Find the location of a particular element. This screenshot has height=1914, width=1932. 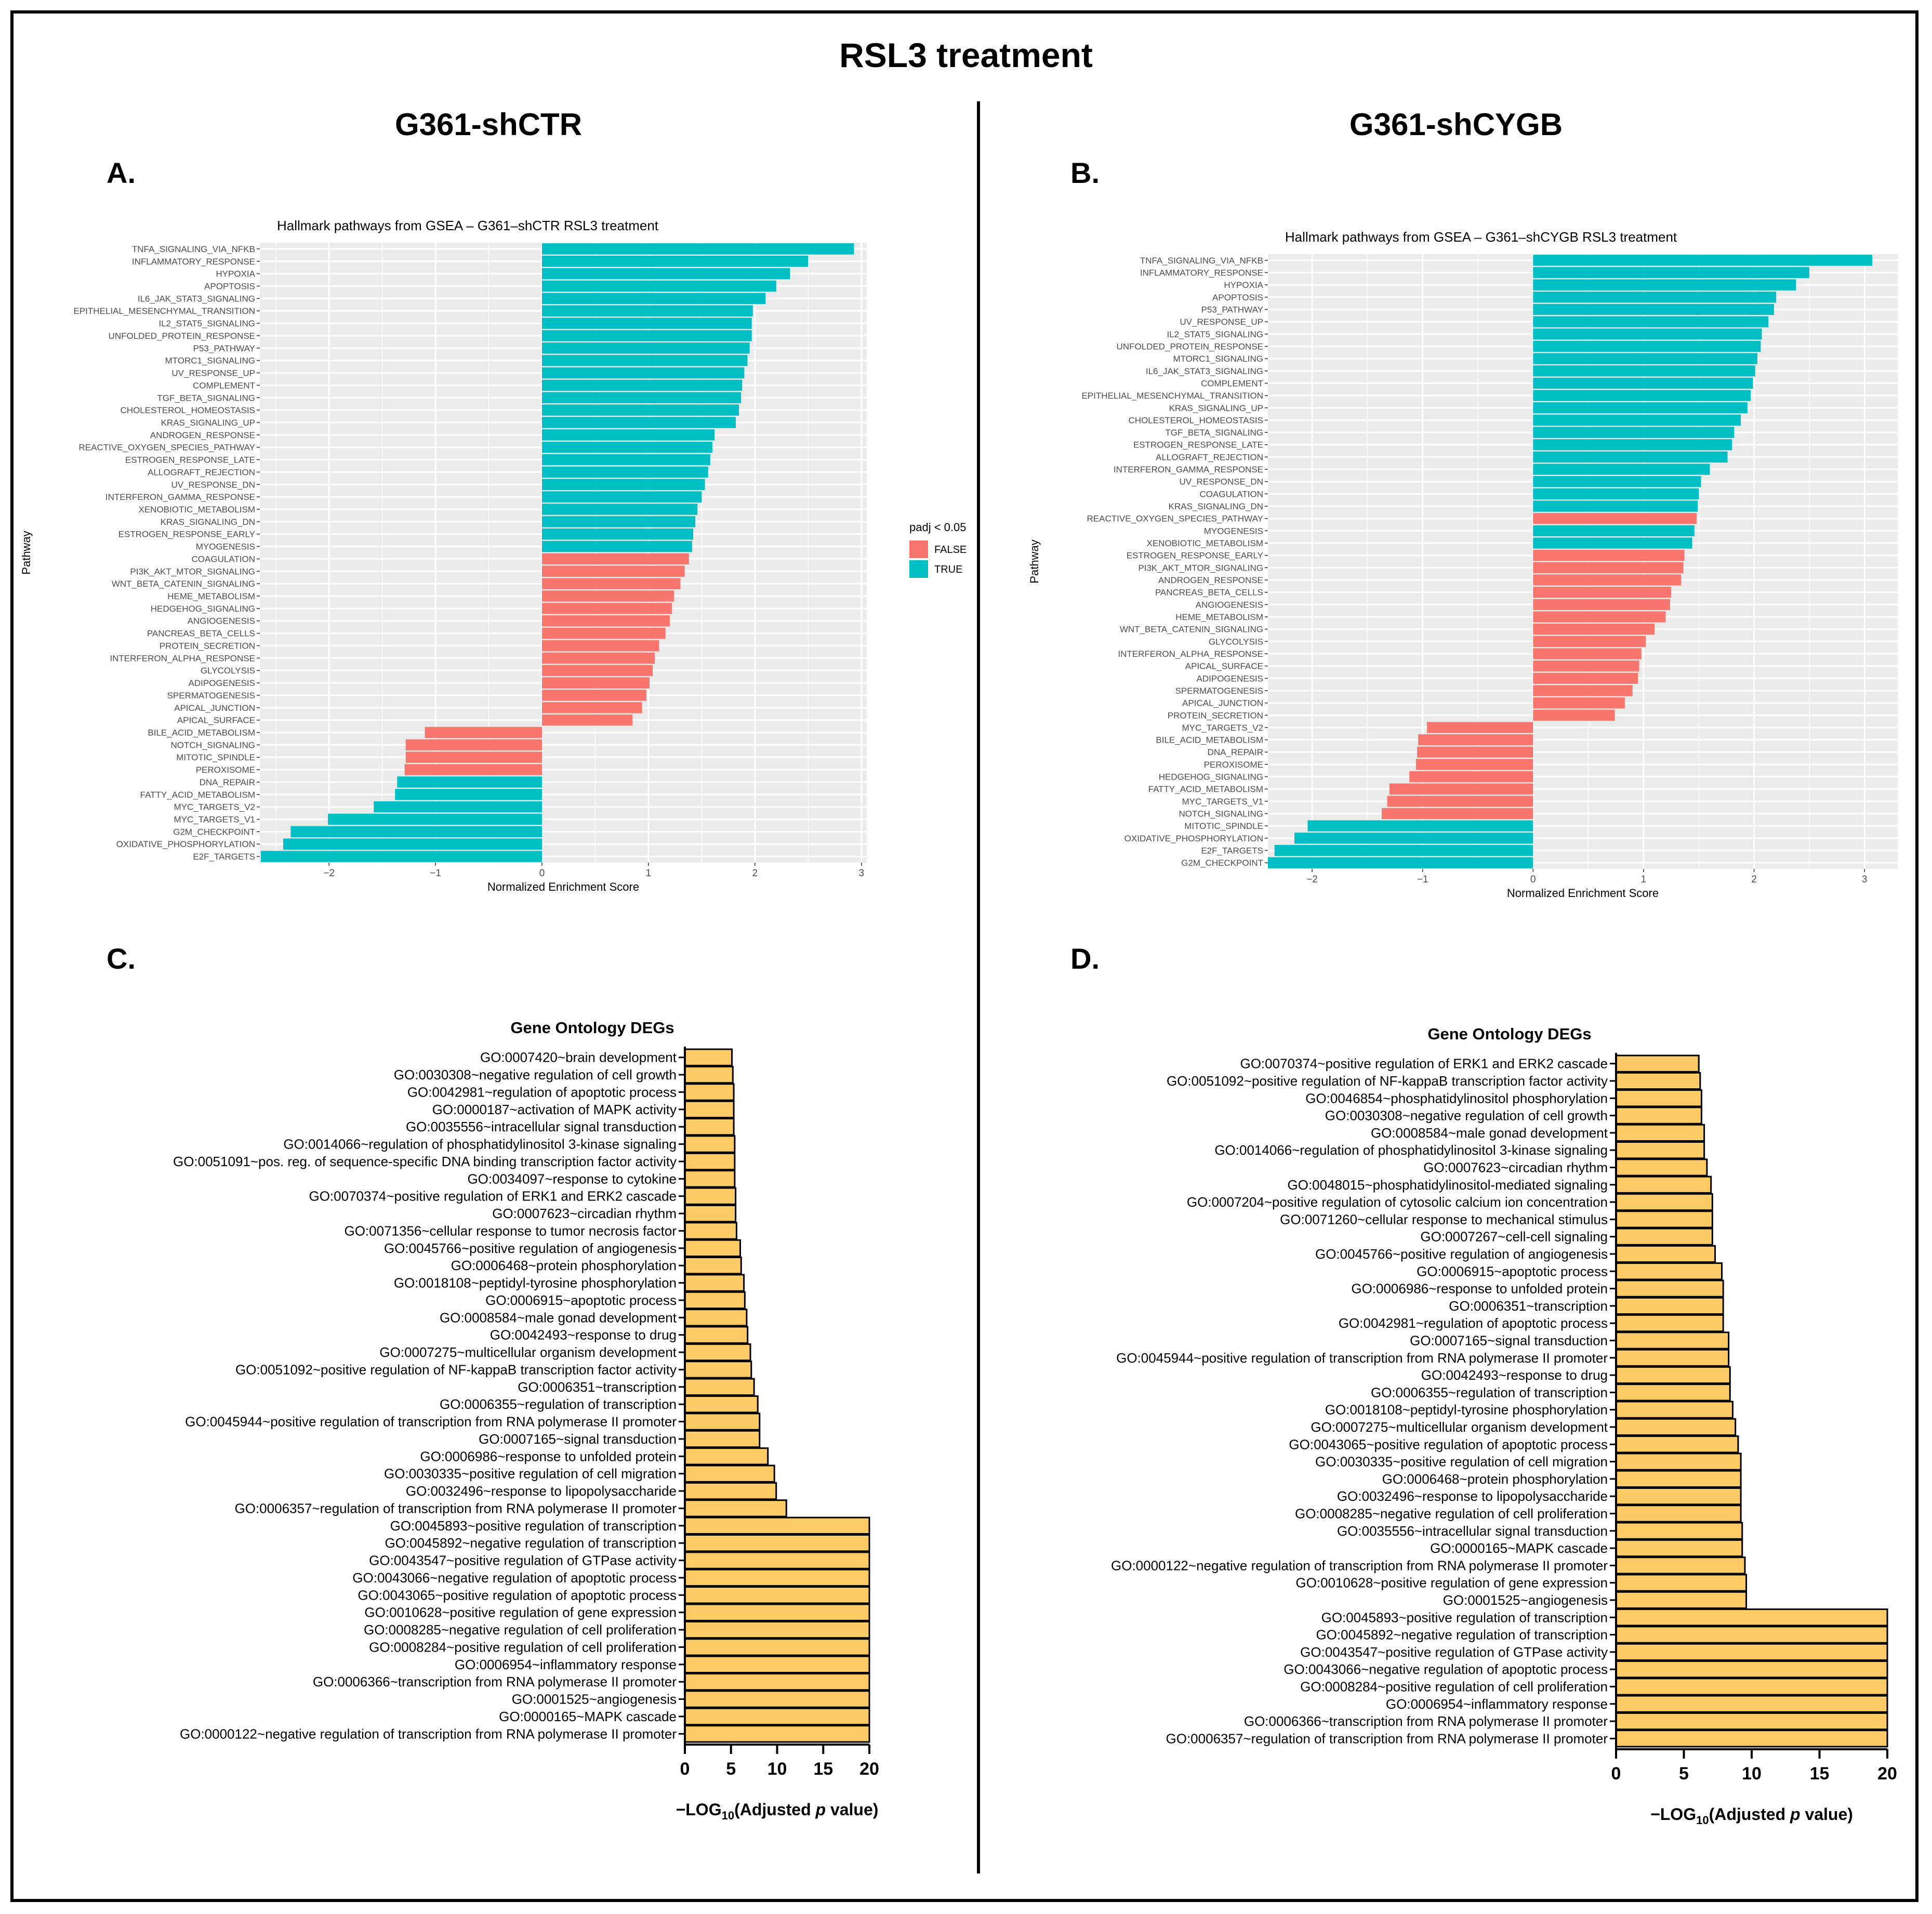

gsea-shctr-category-label: ADIPOGENESIS is located at coordinates (222, 683).